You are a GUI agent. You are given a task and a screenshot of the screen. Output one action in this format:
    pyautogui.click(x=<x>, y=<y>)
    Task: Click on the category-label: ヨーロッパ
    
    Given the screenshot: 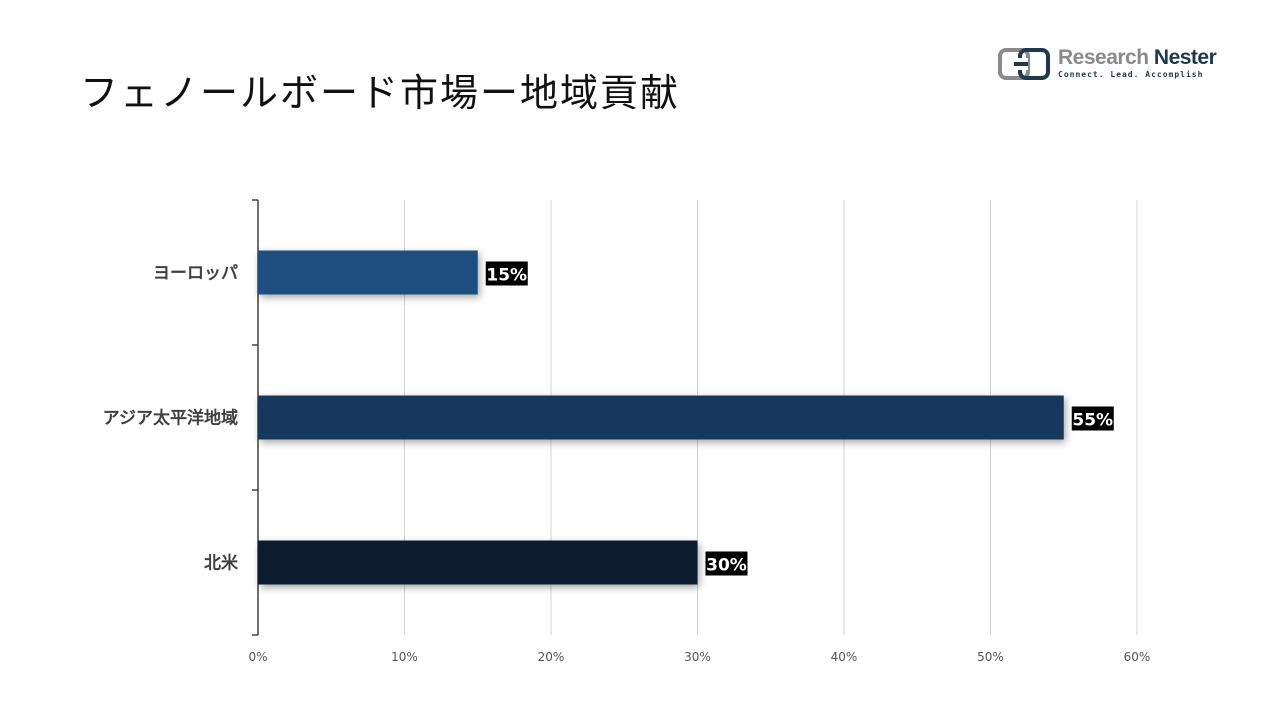 What is the action you would take?
    pyautogui.click(x=195, y=274)
    